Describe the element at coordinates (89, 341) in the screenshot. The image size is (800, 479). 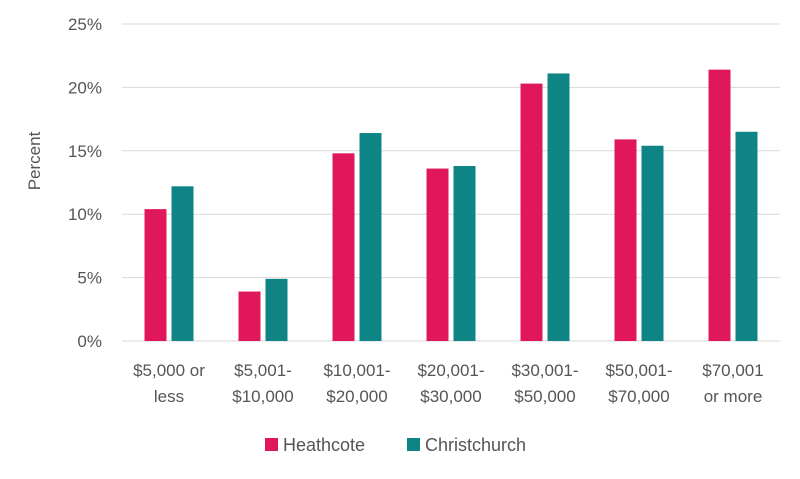
I see `y-tick-label: 0%` at that location.